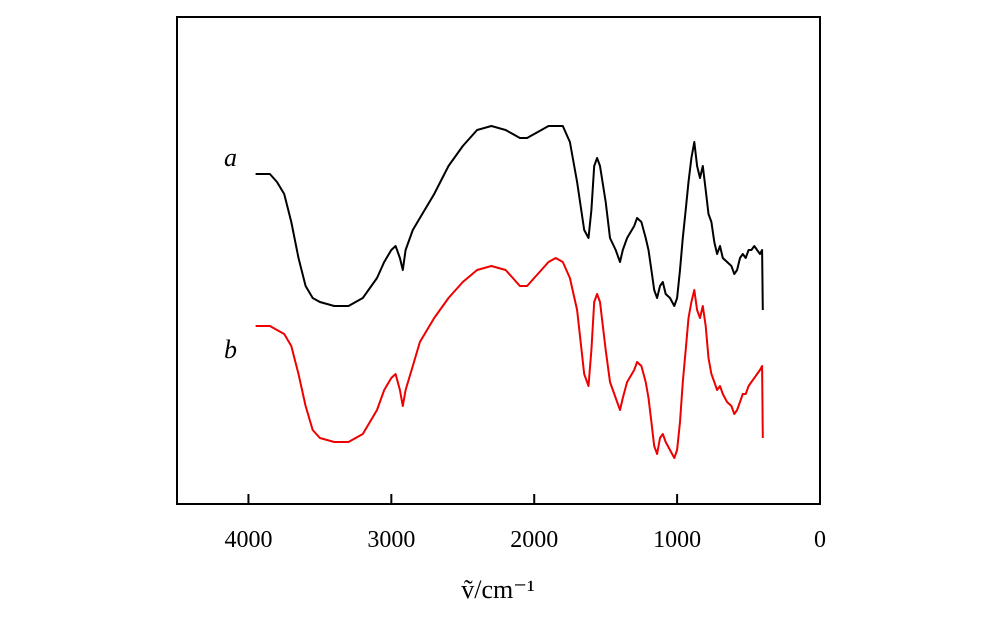  I want to click on x-tick-label: 0, so click(820, 540).